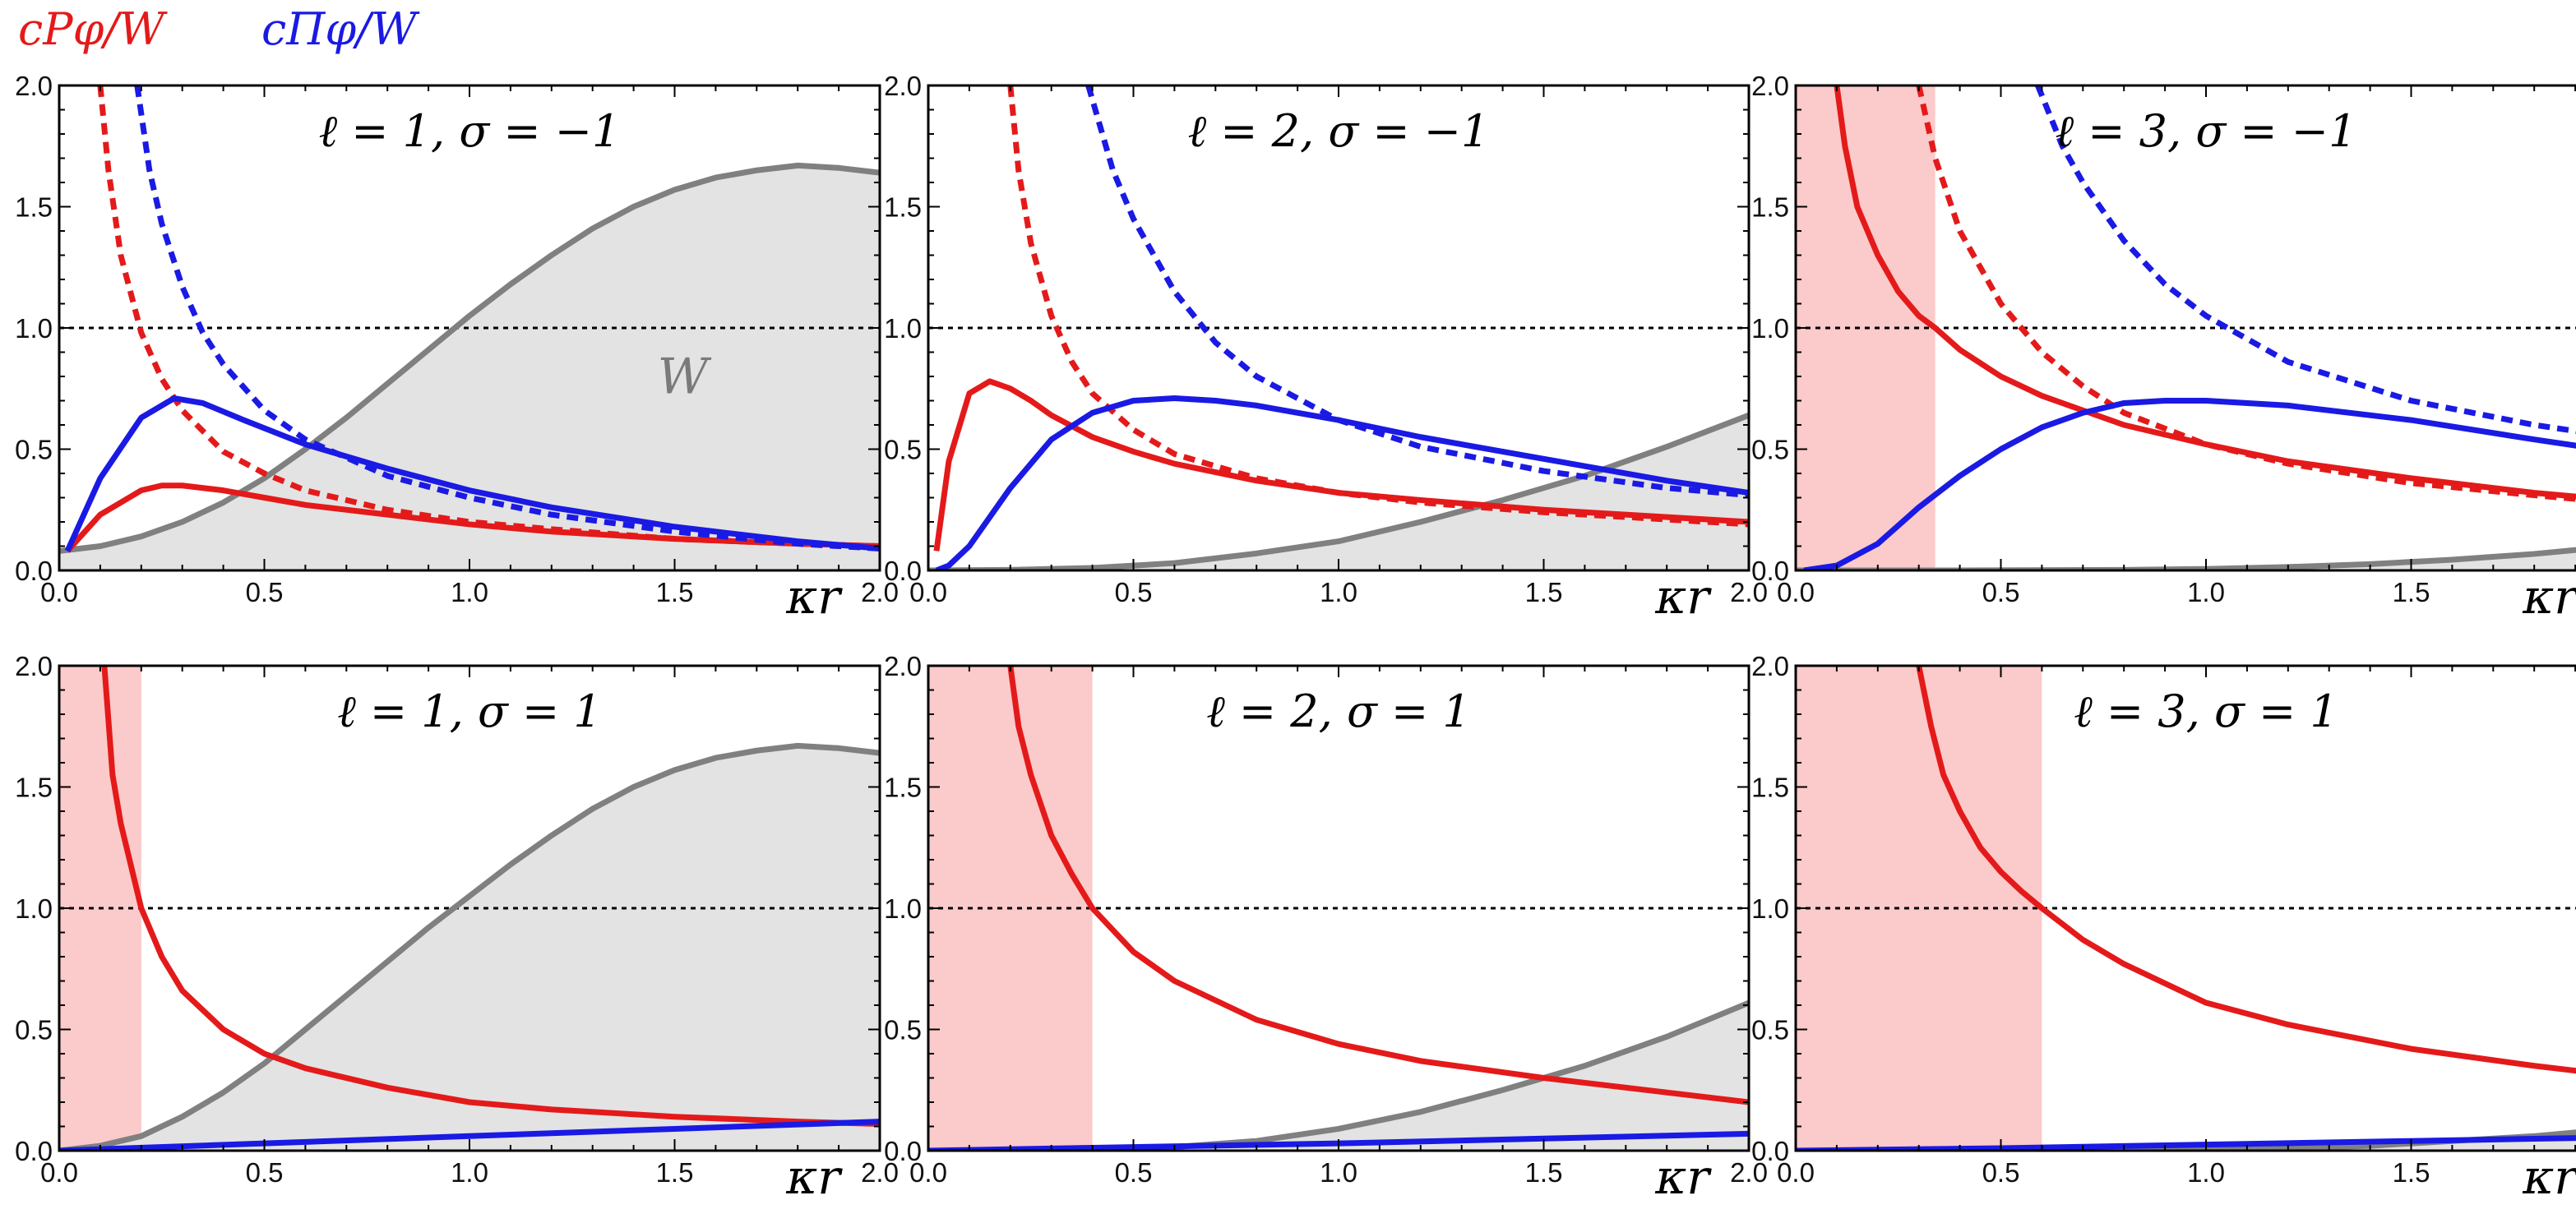  I want to click on w-annotation: W, so click(685, 377).